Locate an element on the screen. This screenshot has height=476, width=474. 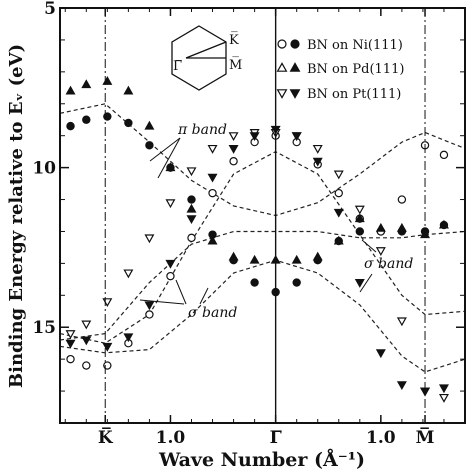
brillouin-zone-inset: Γ̅ K̅ M̅ is located at coordinates (206, 58).